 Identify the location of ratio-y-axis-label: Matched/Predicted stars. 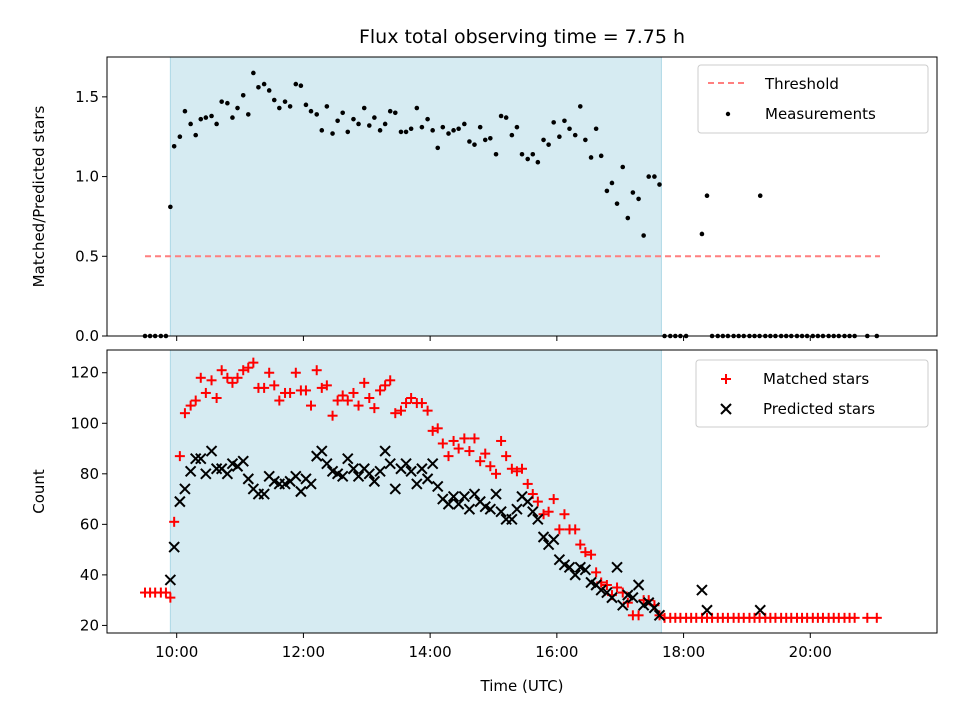
(39, 197).